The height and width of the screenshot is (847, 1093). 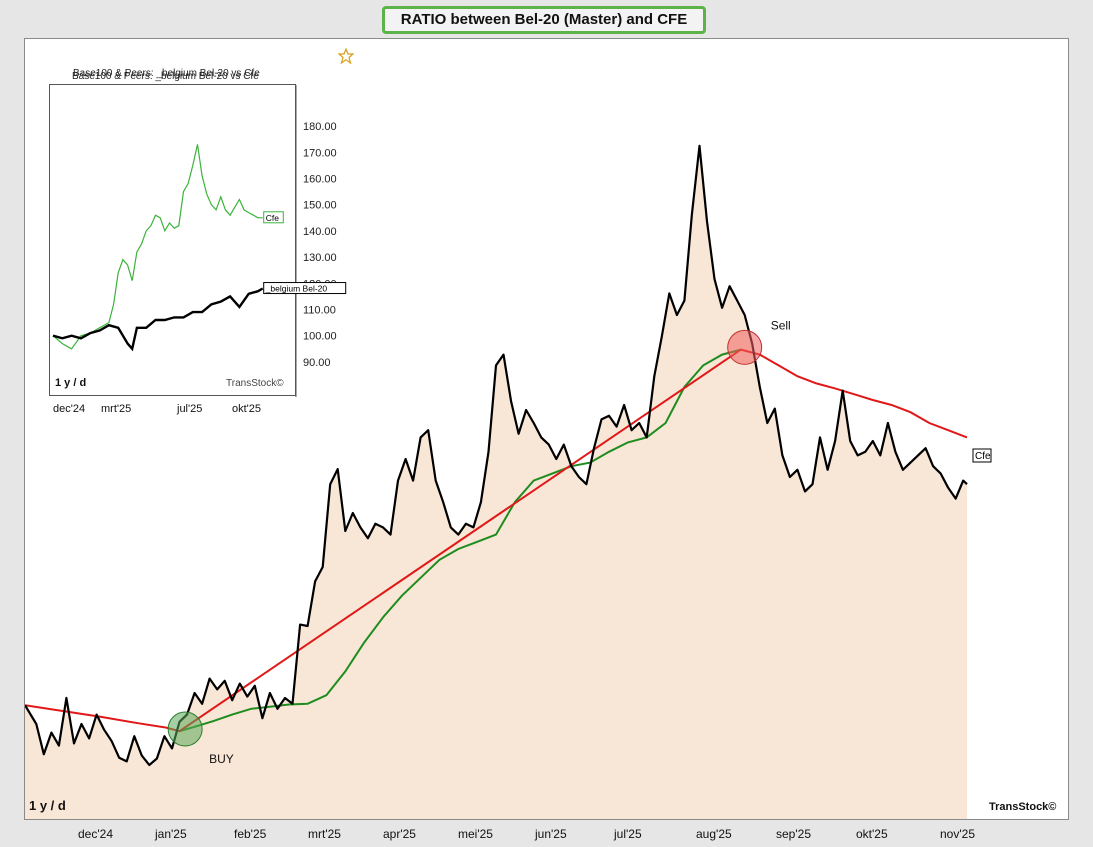 I want to click on inset-x-axis-tick-labels: dec'24 mrt'25 jul'25 okt'25, so click(x=157, y=409).